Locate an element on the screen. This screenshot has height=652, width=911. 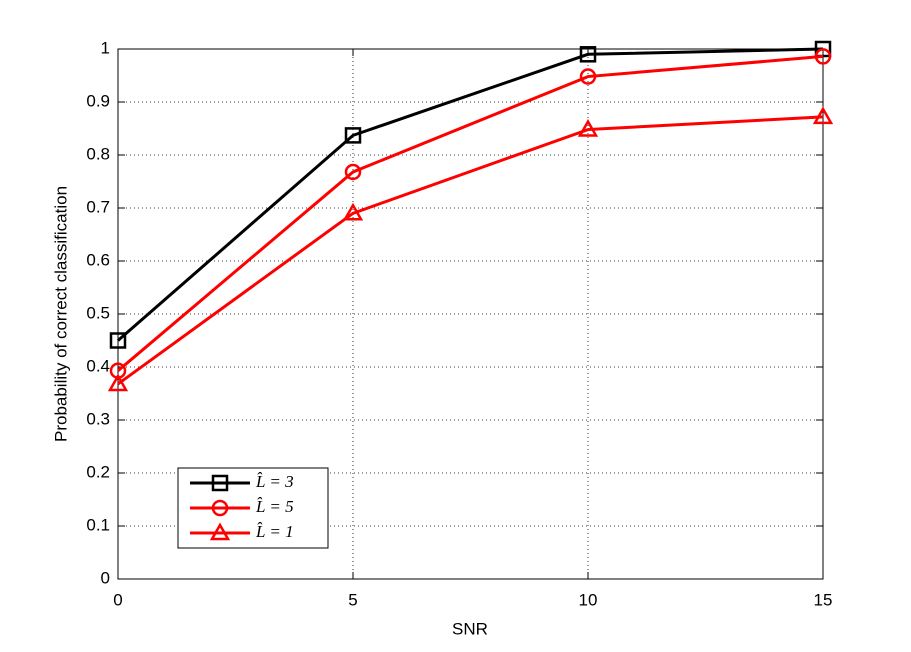
x-tick-label: 15 is located at coordinates (823, 599).